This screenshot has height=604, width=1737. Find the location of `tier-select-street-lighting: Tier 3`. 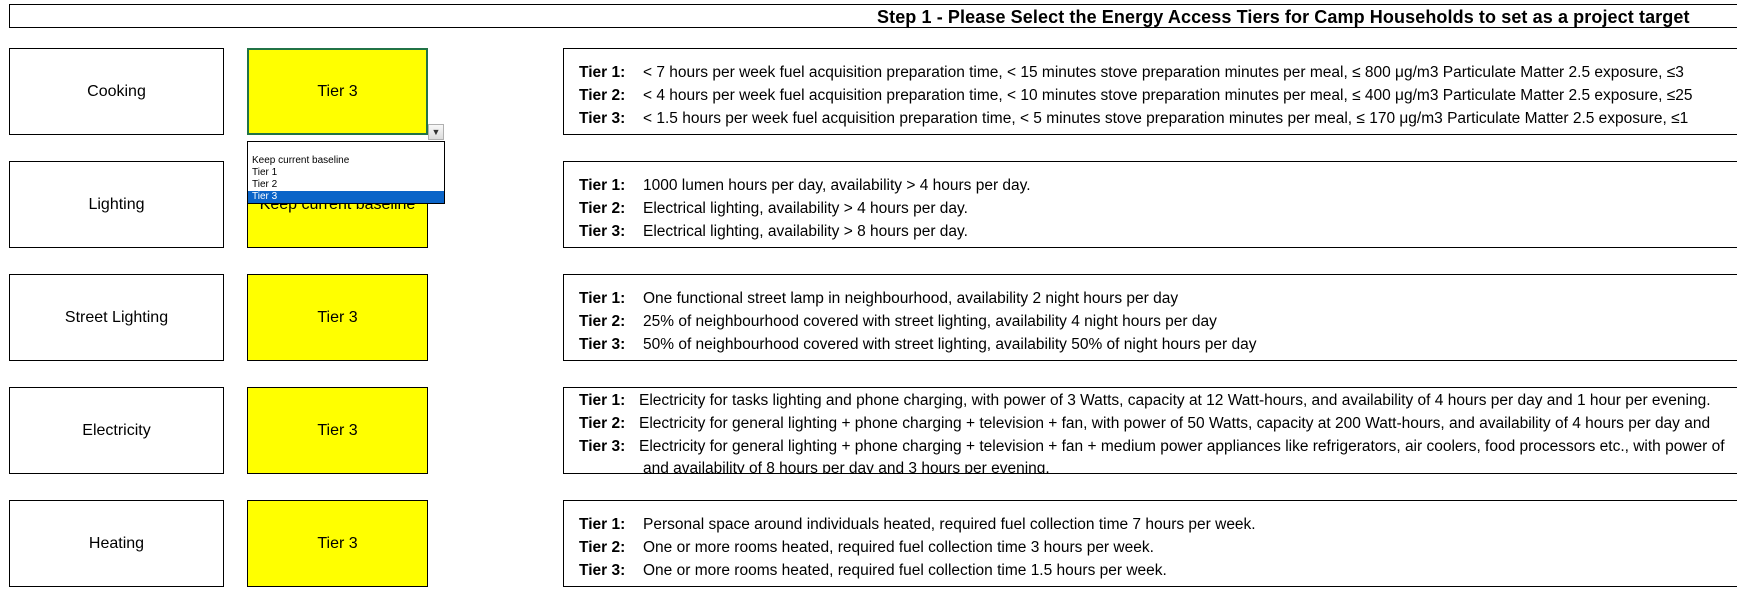

tier-select-street-lighting: Tier 3 is located at coordinates (337, 317).